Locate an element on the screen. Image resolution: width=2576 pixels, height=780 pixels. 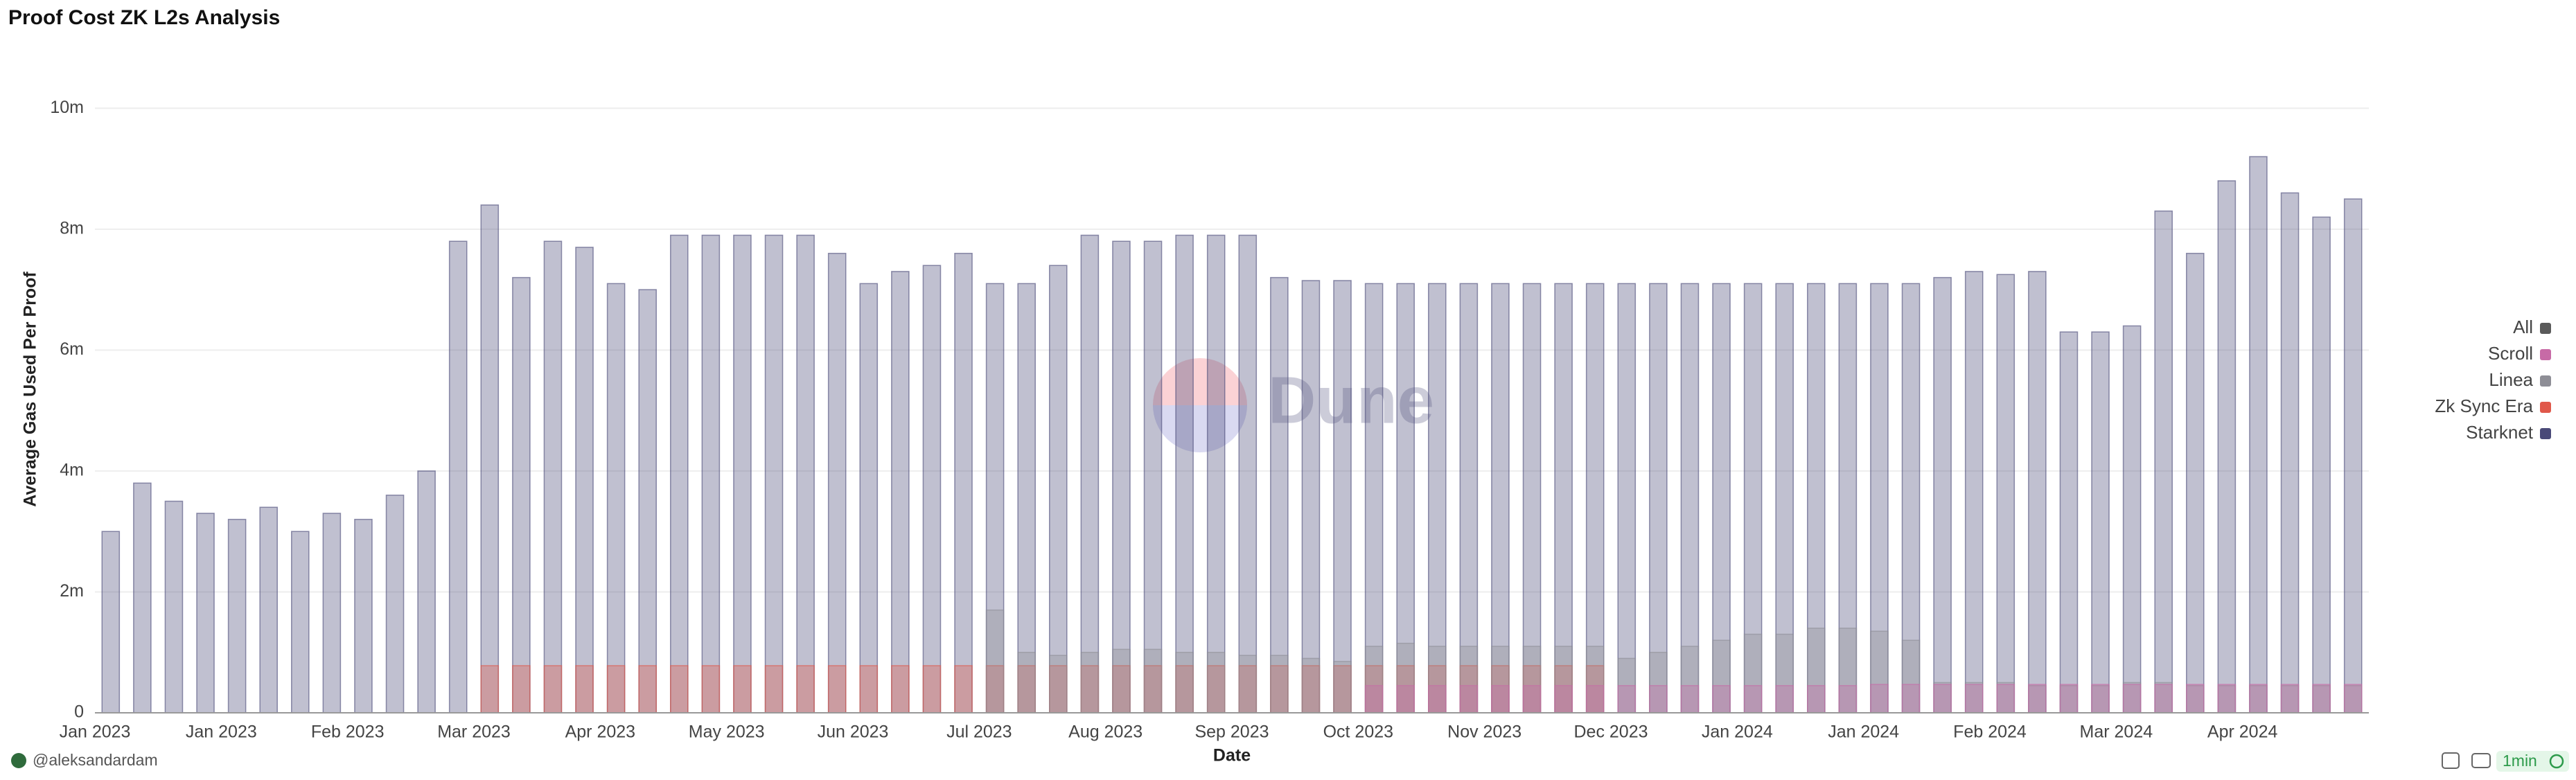
x-tick-label: Apr 2023 is located at coordinates (600, 732).